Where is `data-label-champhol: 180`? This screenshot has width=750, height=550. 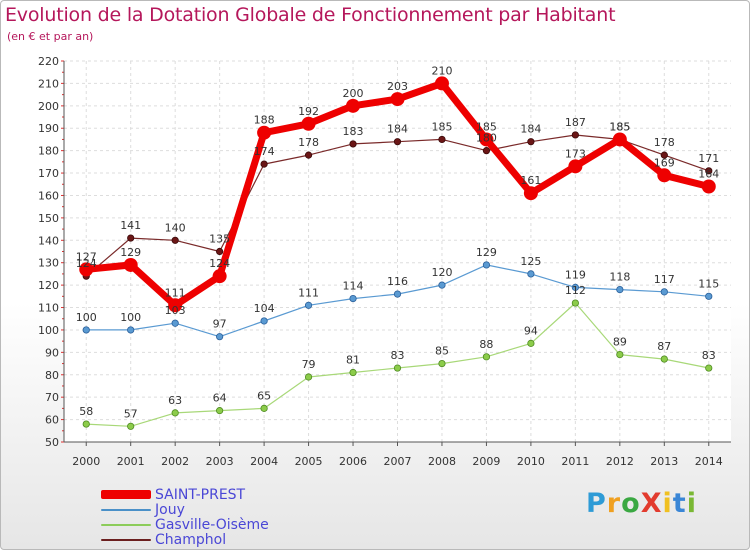 data-label-champhol: 180 is located at coordinates (486, 138).